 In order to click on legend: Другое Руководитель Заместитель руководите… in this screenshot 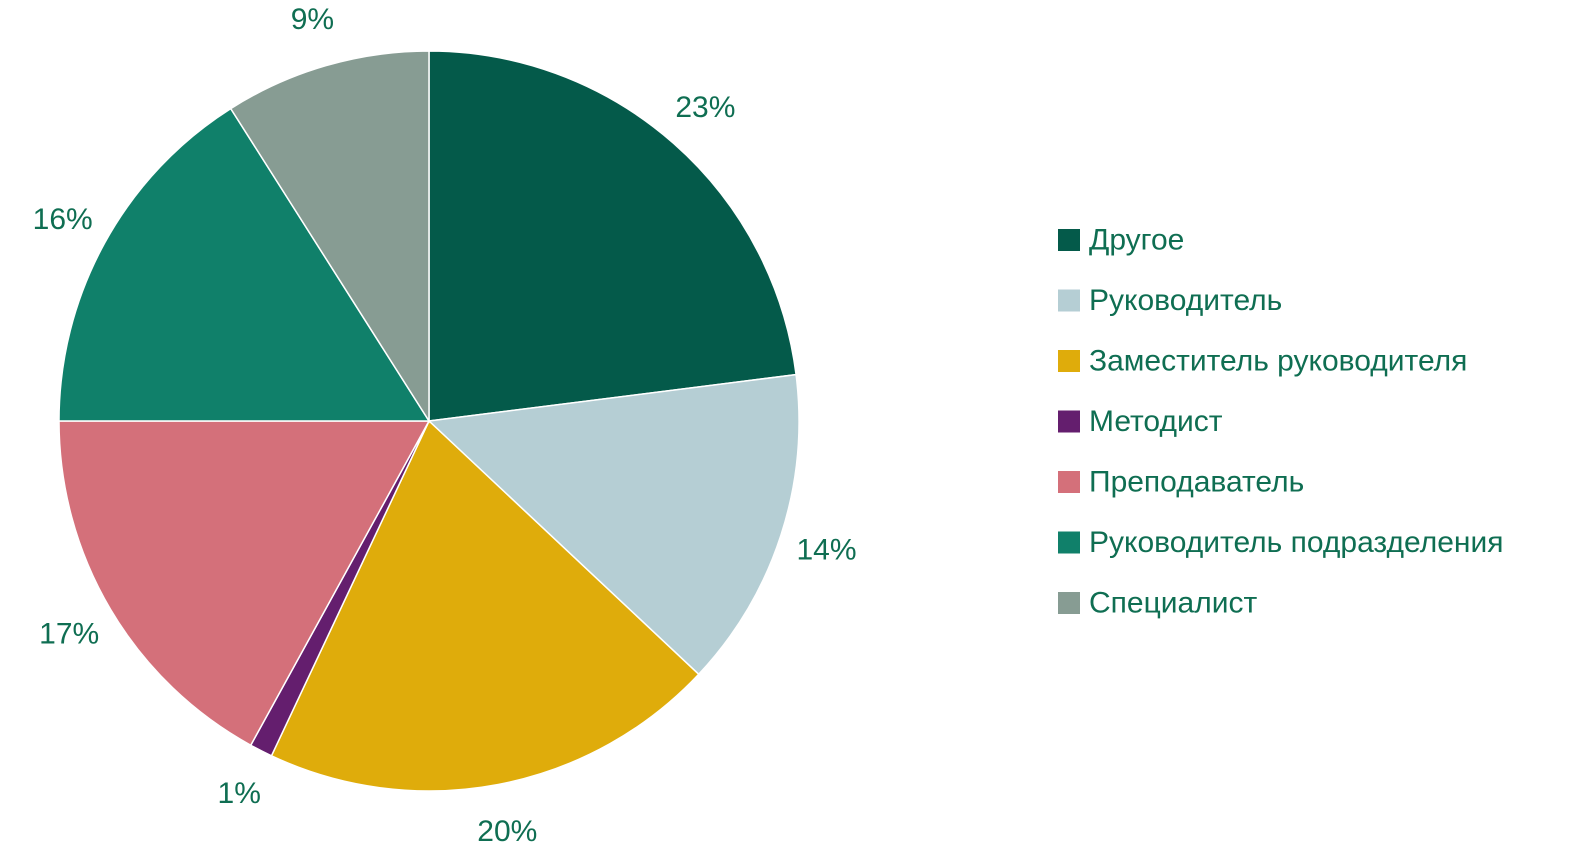, I will do `click(1280, 422)`.